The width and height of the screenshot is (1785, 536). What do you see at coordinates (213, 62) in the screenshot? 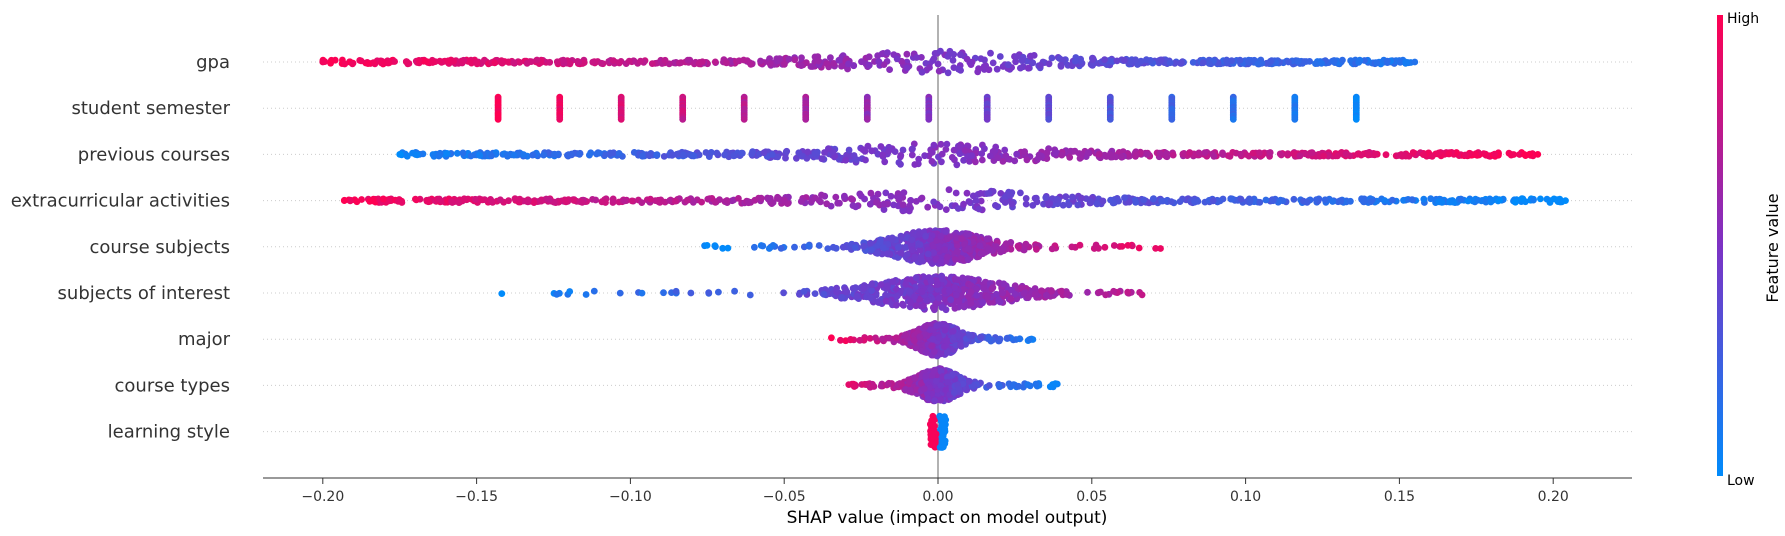
I see `feature-label: gpa` at bounding box center [213, 62].